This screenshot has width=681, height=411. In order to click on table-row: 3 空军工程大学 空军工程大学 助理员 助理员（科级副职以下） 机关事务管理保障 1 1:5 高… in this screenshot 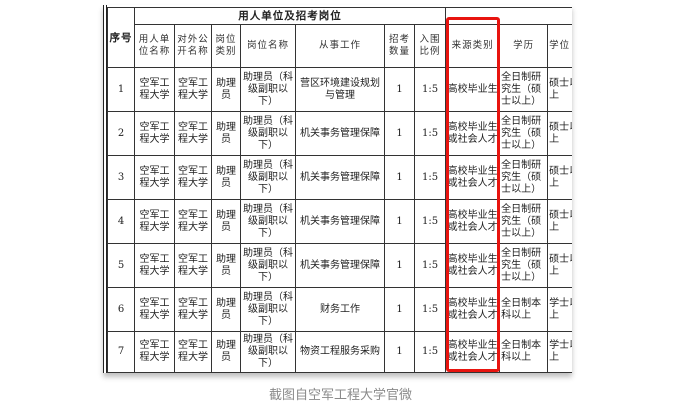, I will do `click(339, 177)`.